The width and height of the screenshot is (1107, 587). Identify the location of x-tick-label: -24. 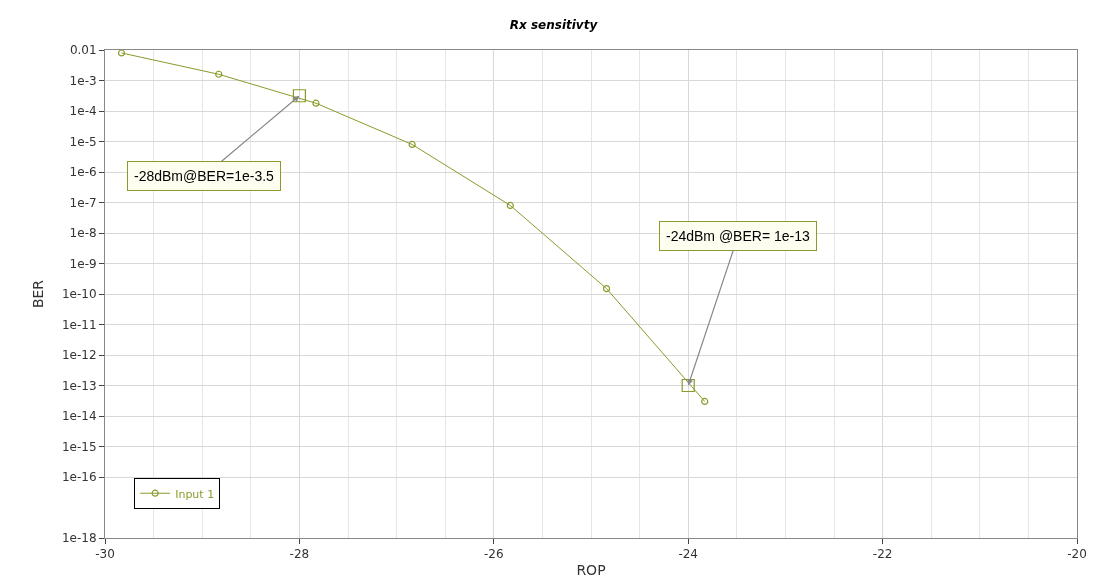
(688, 554).